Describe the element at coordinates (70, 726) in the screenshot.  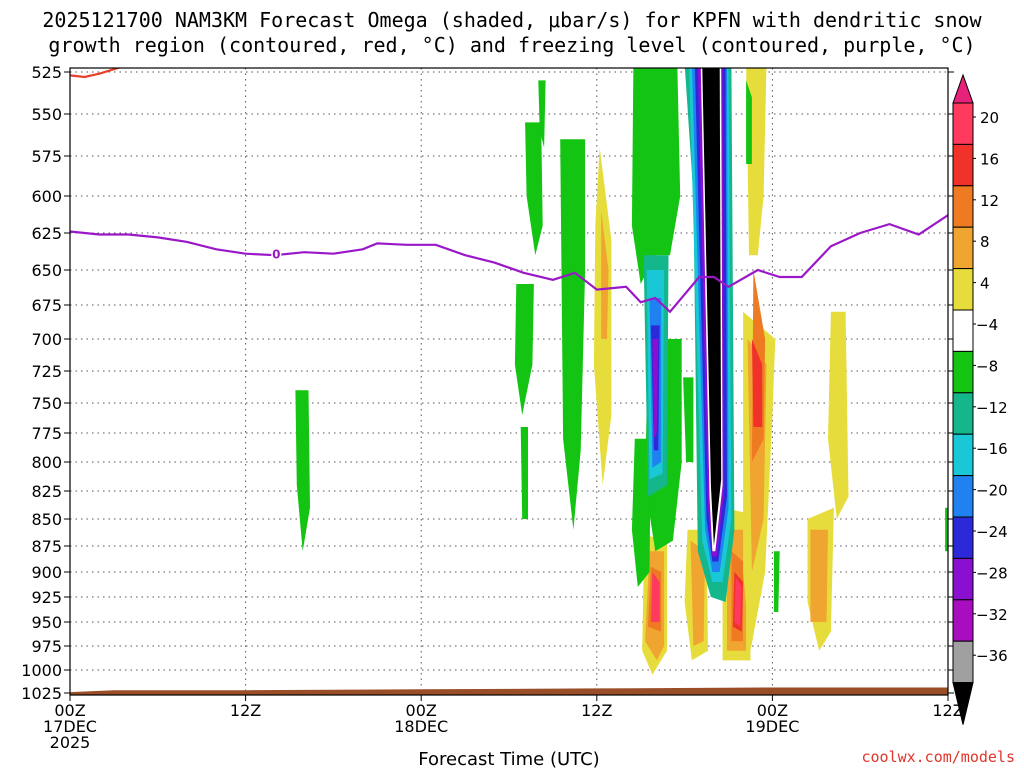
I see `x-tick-label: 17DEC` at that location.